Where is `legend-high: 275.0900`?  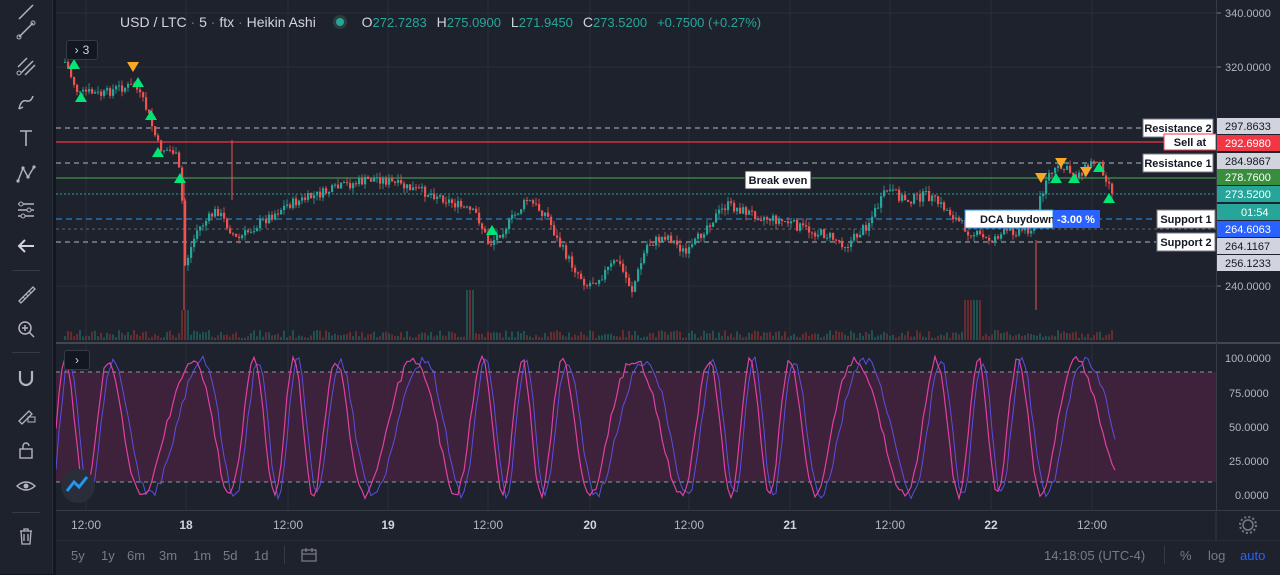 legend-high: 275.0900 is located at coordinates (473, 22).